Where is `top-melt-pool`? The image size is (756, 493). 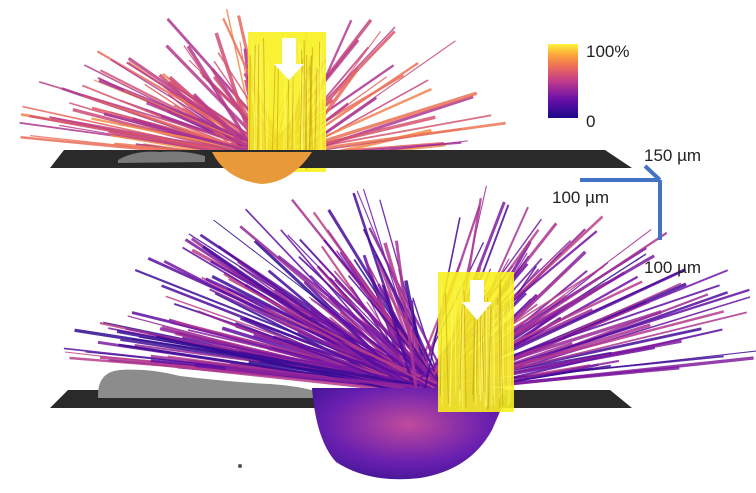
top-melt-pool is located at coordinates (262, 168).